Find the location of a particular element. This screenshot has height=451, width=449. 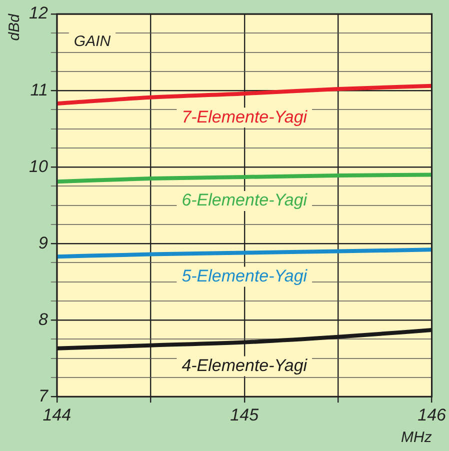

y-tick-label: 11 is located at coordinates (39, 90).